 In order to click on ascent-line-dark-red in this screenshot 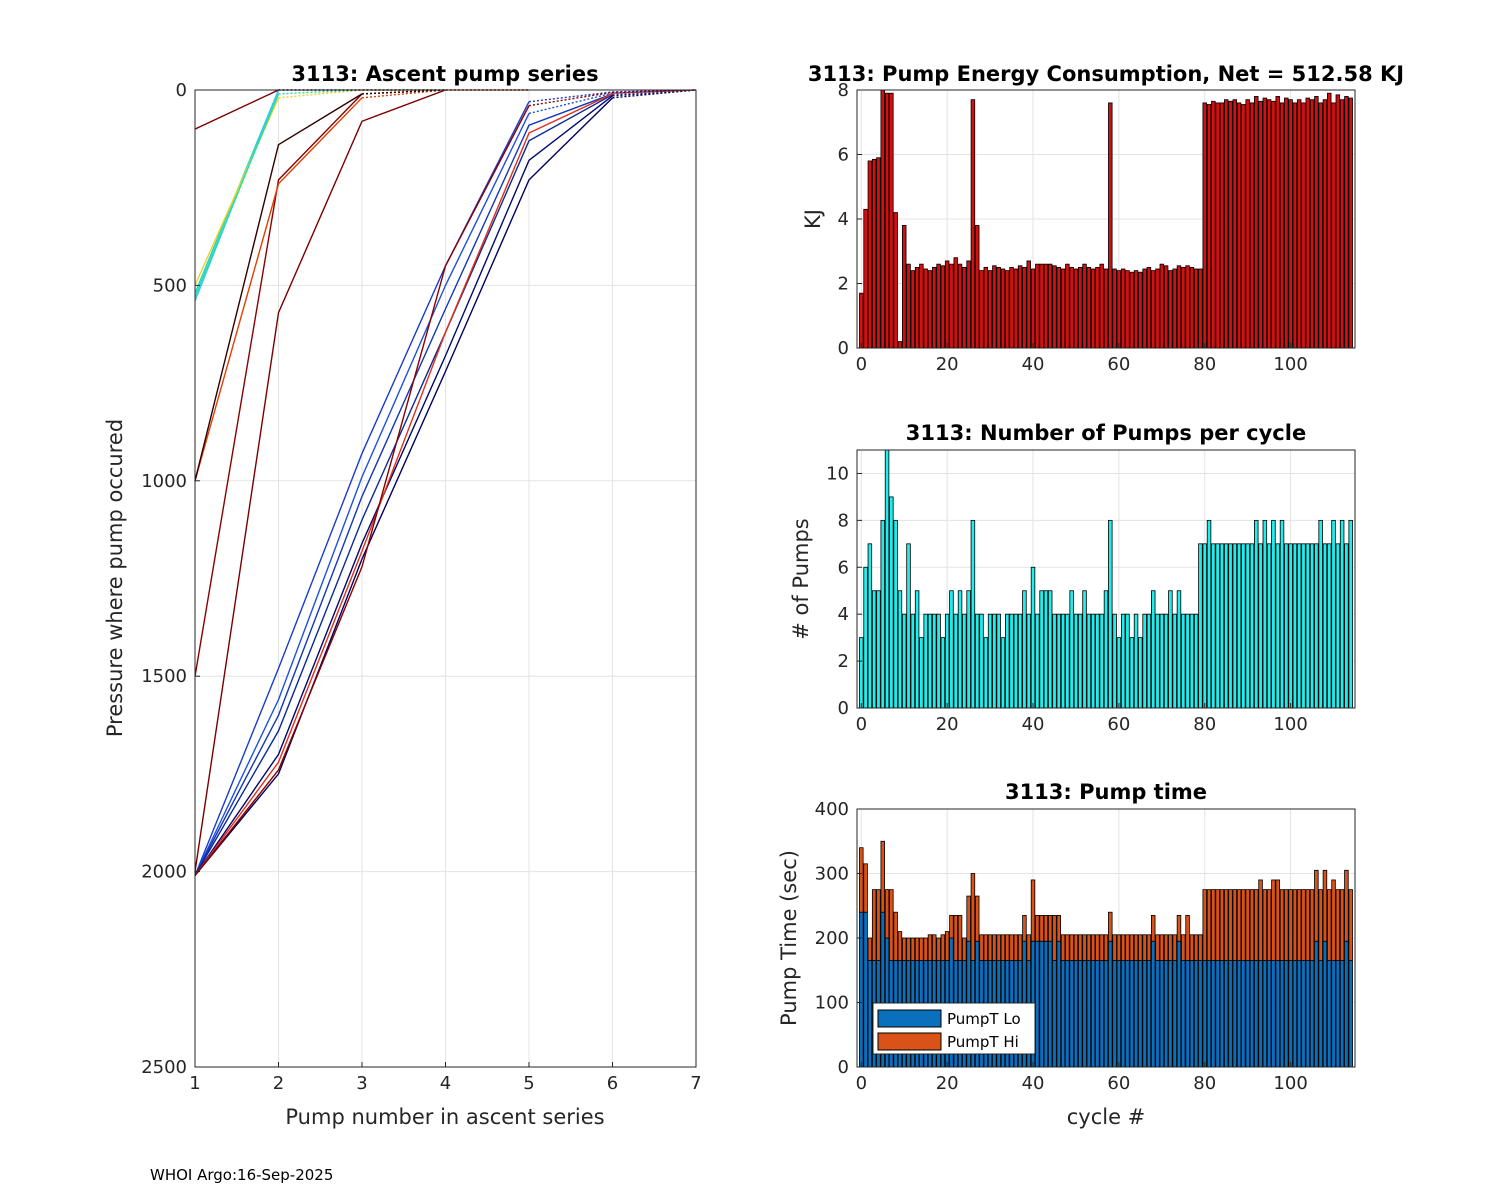, I will do `click(362, 490)`.